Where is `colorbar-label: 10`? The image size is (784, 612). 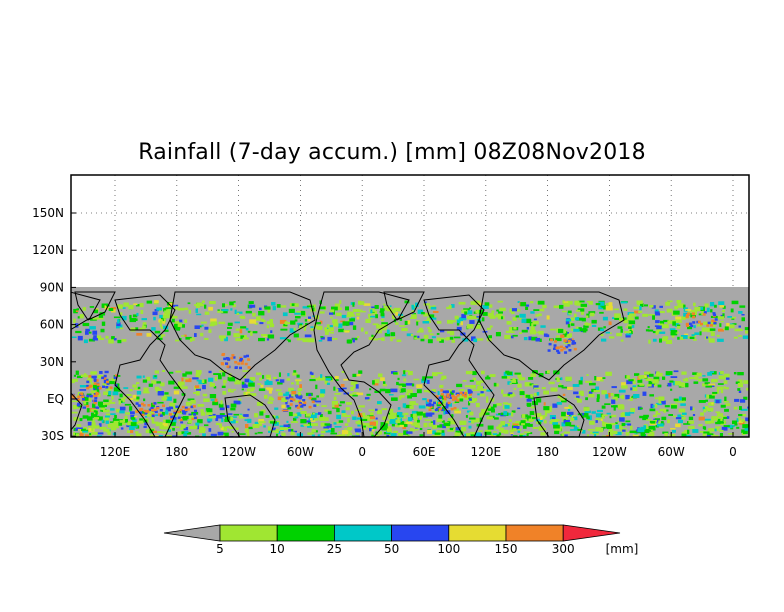 colorbar-label: 10 is located at coordinates (277, 549).